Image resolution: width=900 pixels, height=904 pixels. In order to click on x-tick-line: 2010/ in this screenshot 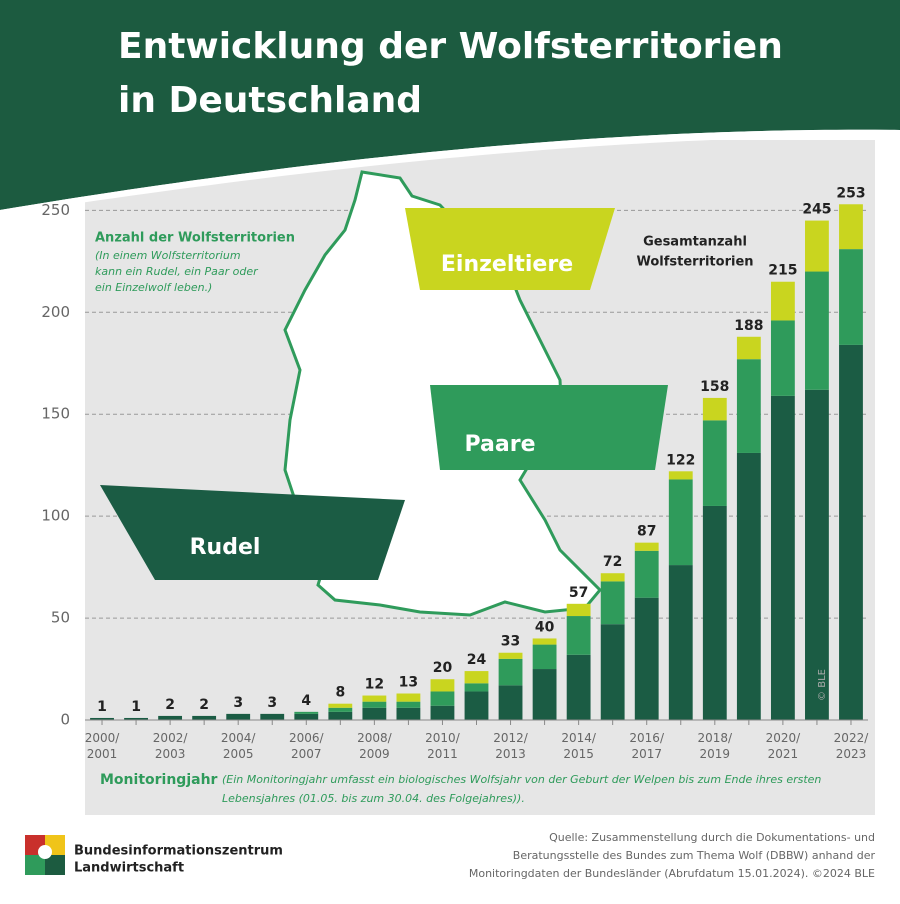, I will do `click(443, 738)`.